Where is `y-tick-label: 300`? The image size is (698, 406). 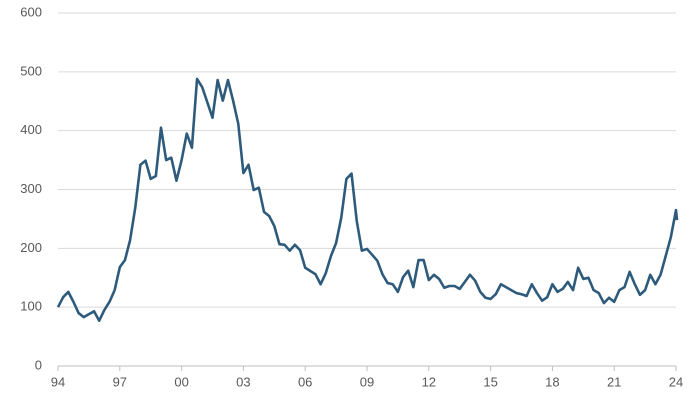
y-tick-label: 300 is located at coordinates (31, 188).